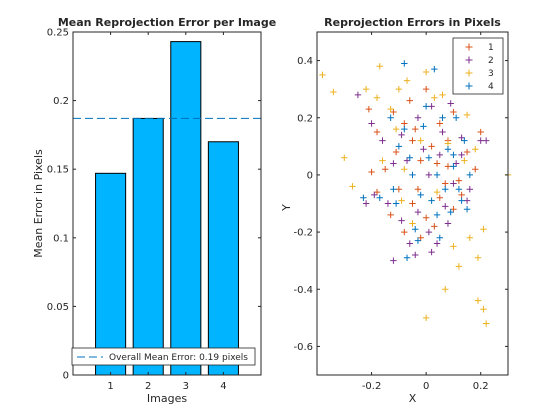 The width and height of the screenshot is (560, 420). Describe the element at coordinates (167, 398) in the screenshot. I see `x-axis-label: Images` at that location.